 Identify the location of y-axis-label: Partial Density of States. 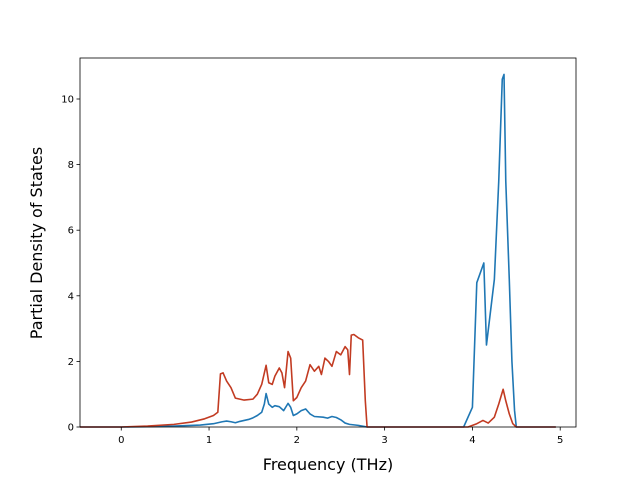
(36, 243).